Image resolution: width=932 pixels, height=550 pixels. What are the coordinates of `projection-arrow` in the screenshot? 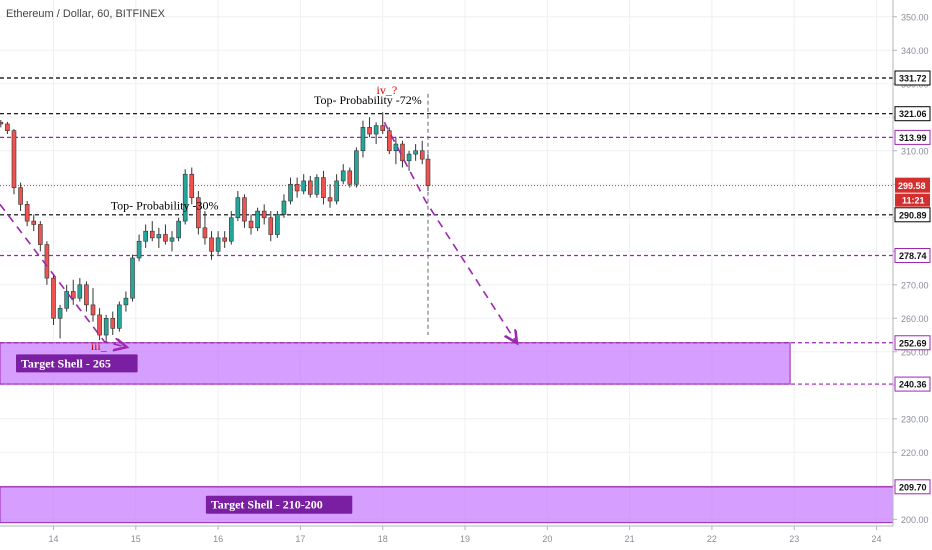 It's located at (449, 231).